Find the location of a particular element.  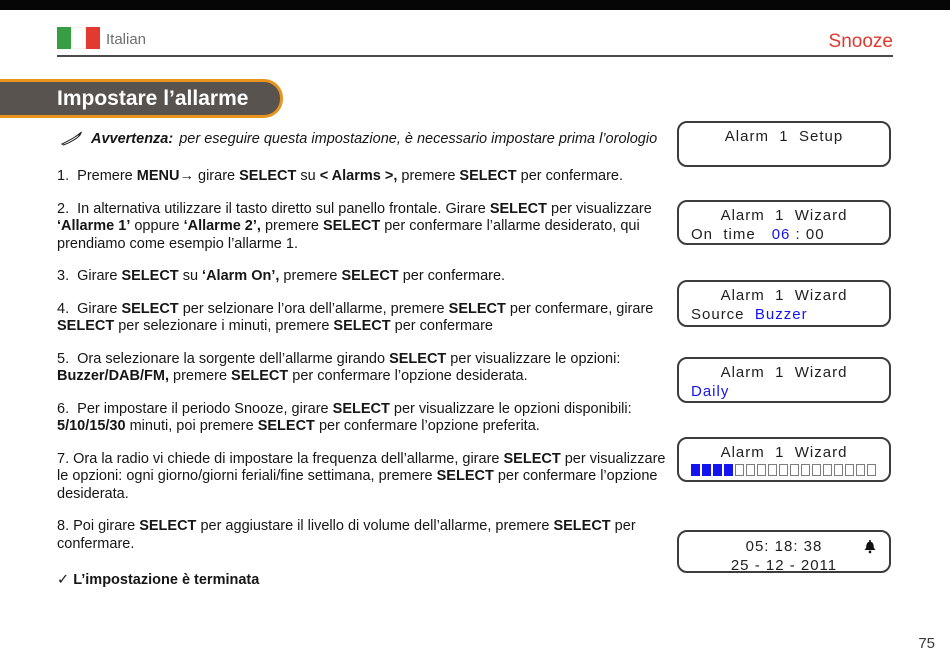

lcd-screen-alarm-setup: Alarm 1 Setup is located at coordinates (784, 144).